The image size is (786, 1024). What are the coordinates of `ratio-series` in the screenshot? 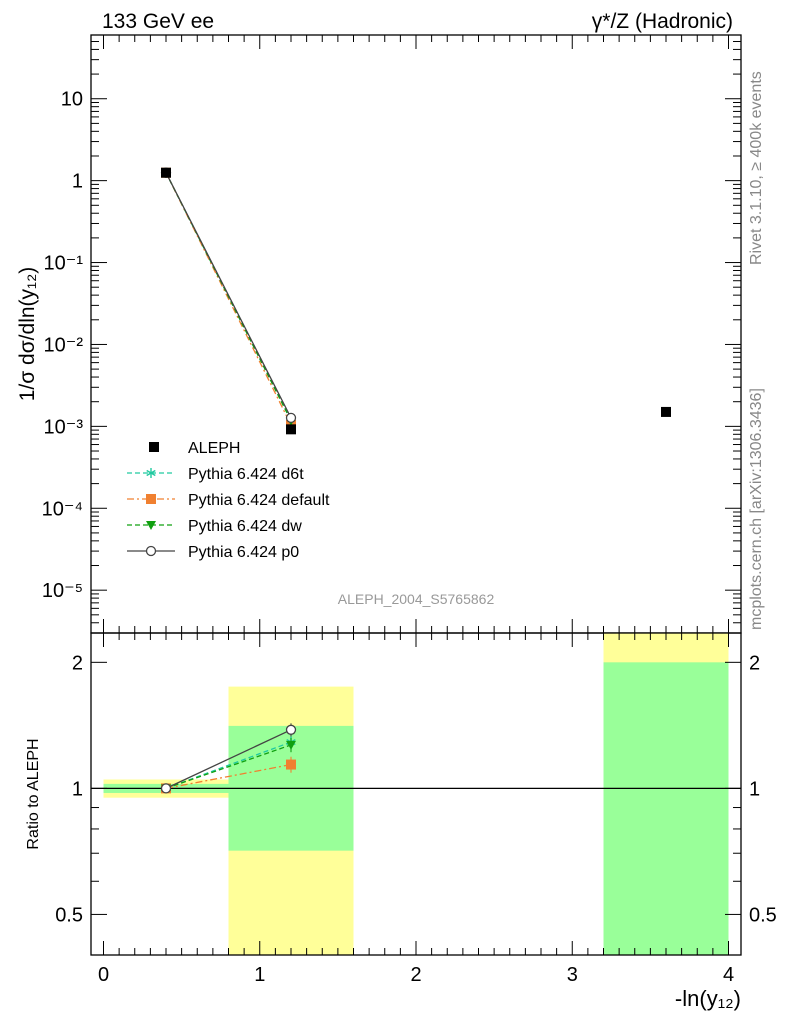 It's located at (228, 758).